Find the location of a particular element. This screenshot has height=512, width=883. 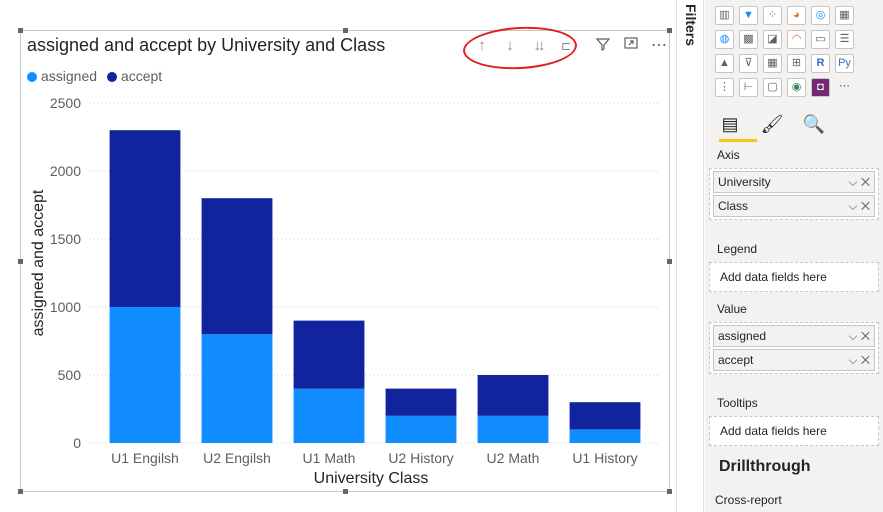

legend-well-placeholder: Add data fields here is located at coordinates (773, 277).